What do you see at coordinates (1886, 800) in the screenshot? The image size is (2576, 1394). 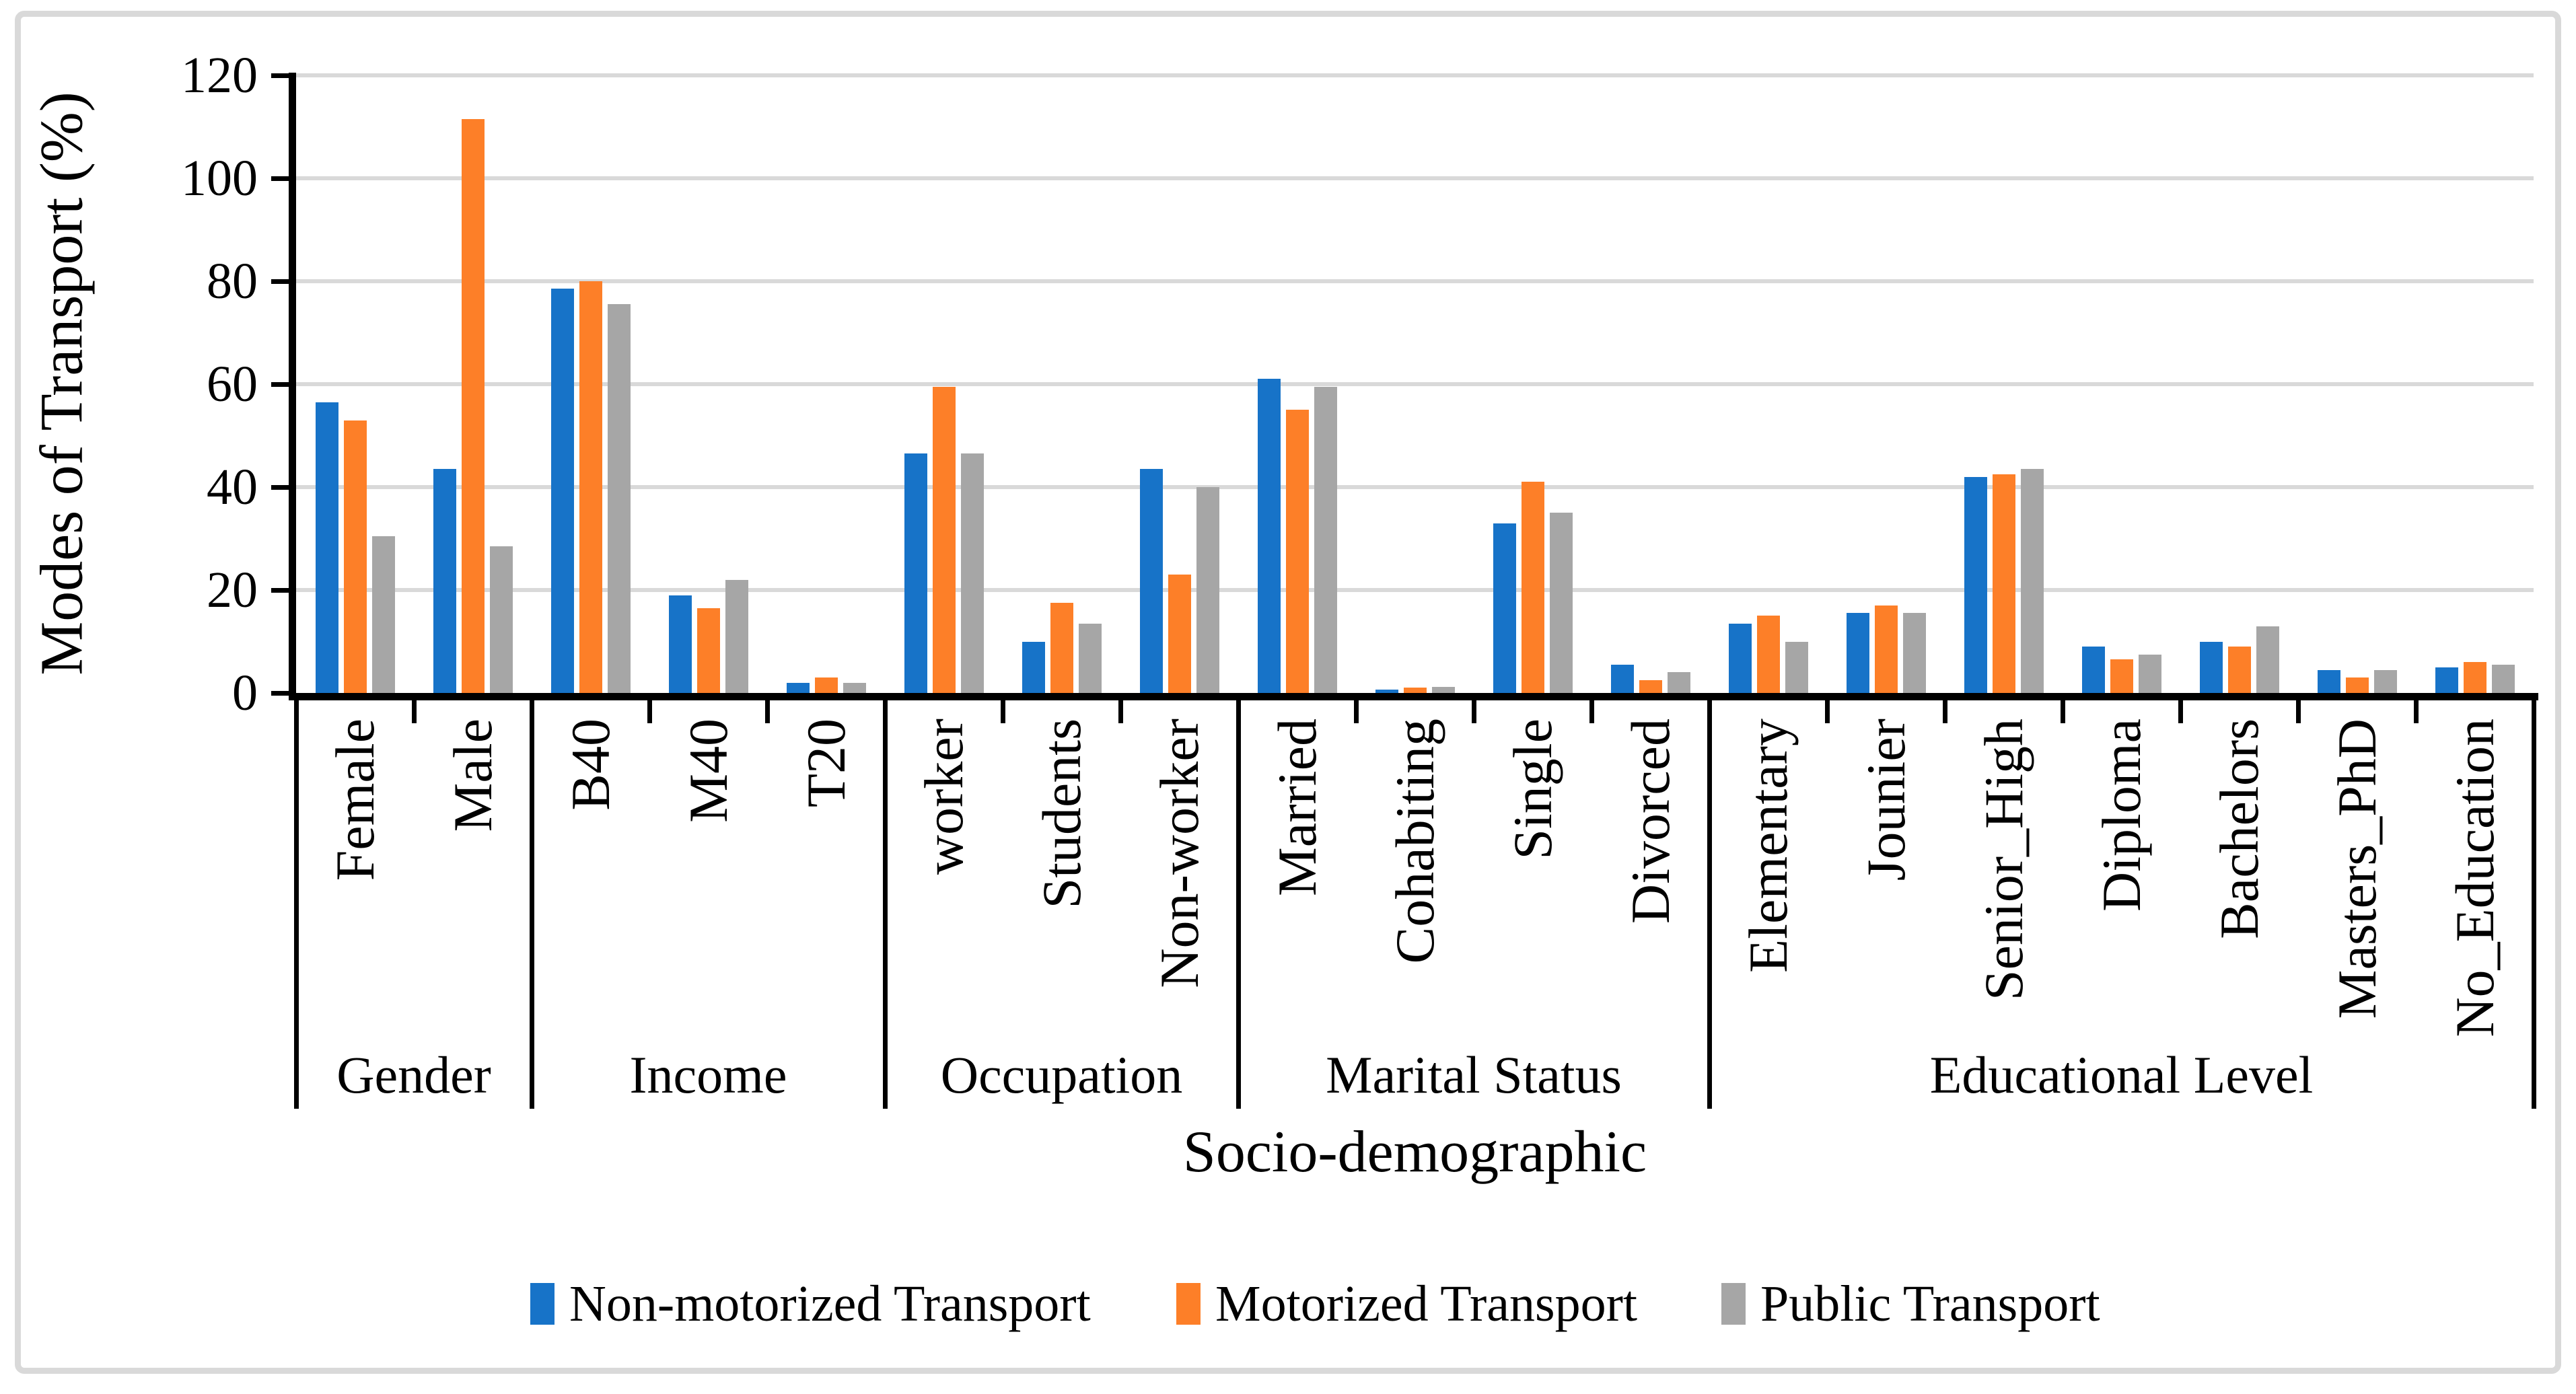 I see `category-label: Jounier` at bounding box center [1886, 800].